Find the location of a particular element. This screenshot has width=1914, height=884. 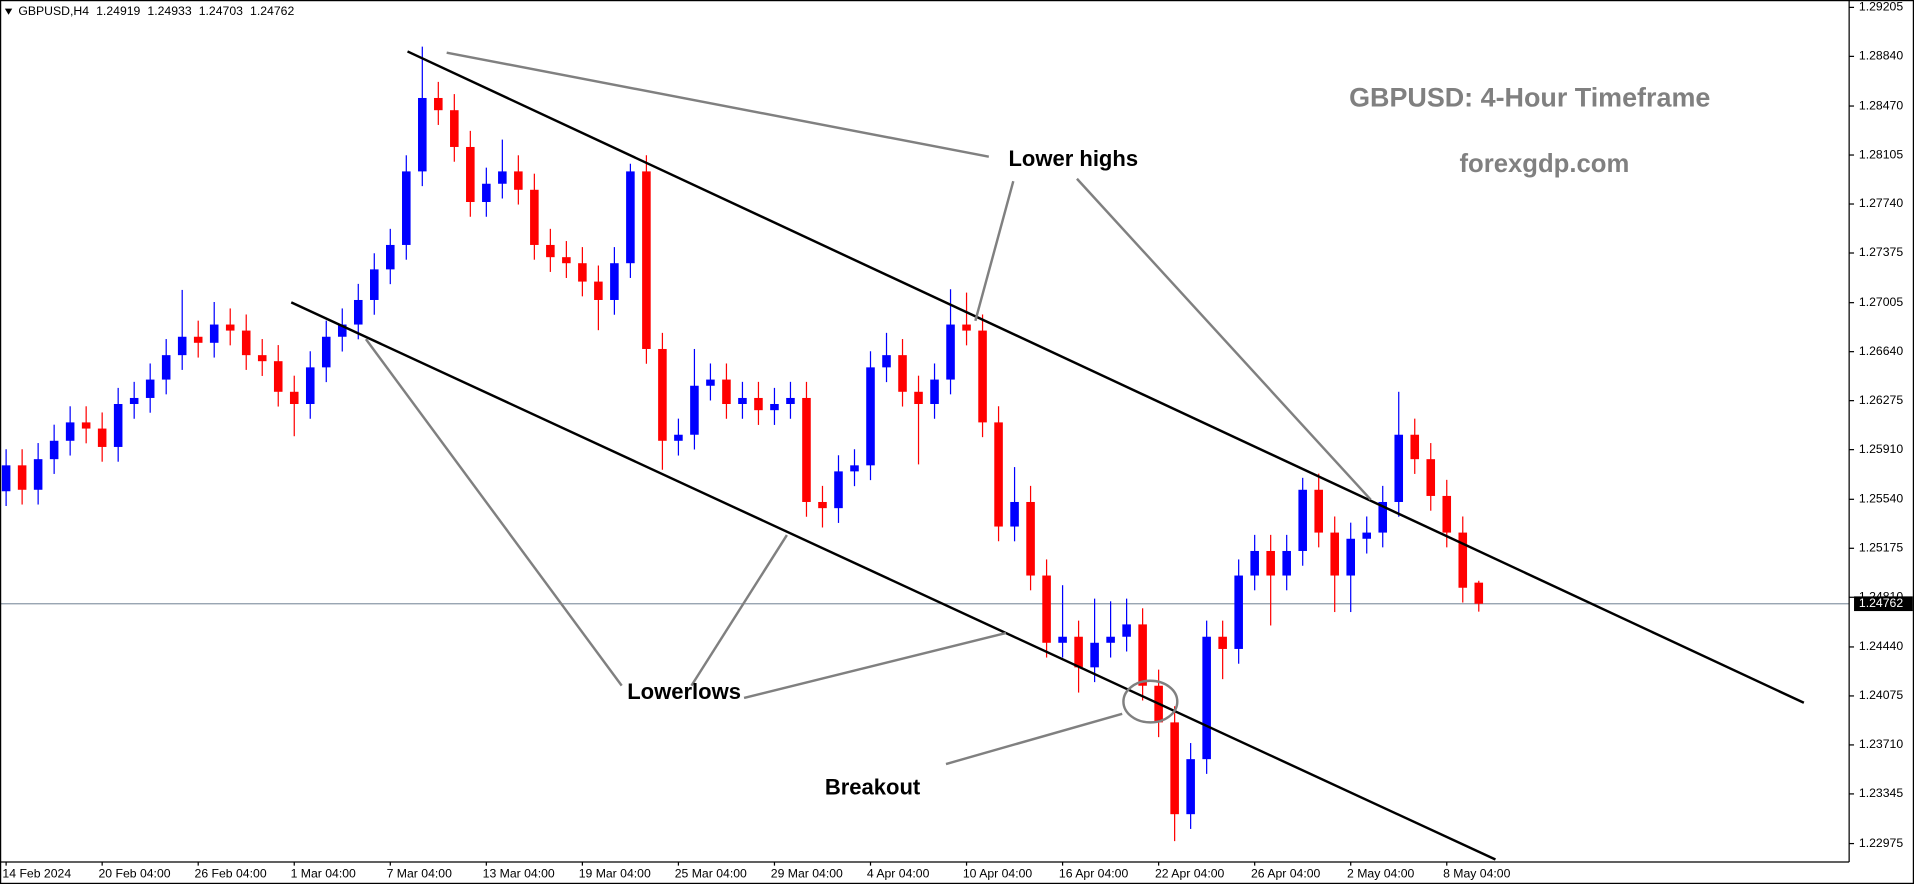

x-tick-label: 26 Feb 04:00 is located at coordinates (231, 873).